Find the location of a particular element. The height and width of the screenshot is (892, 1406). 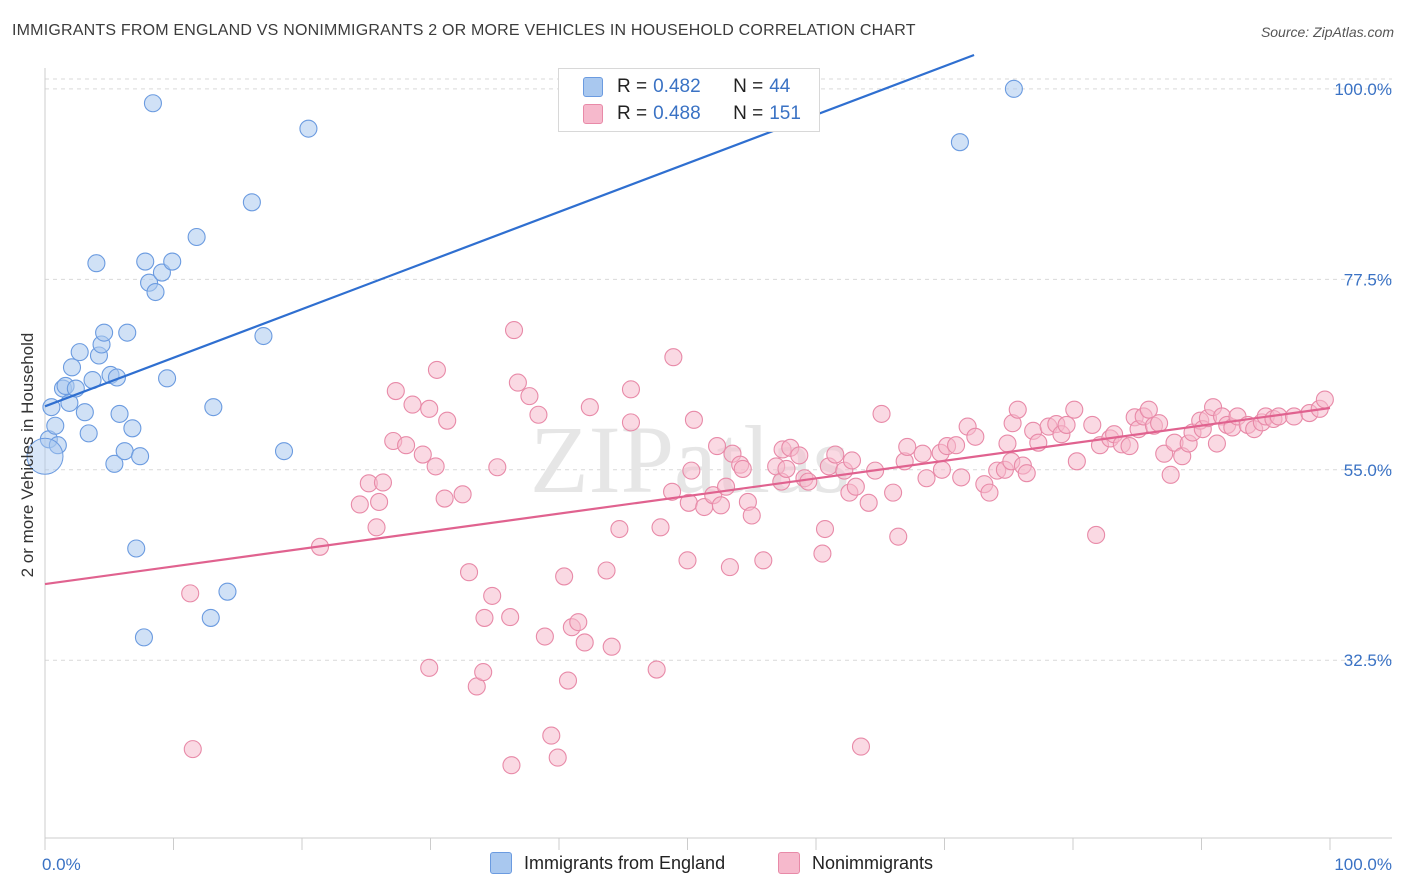

legend: Immigrants from England Nonimmigrants is located at coordinates (703, 865).